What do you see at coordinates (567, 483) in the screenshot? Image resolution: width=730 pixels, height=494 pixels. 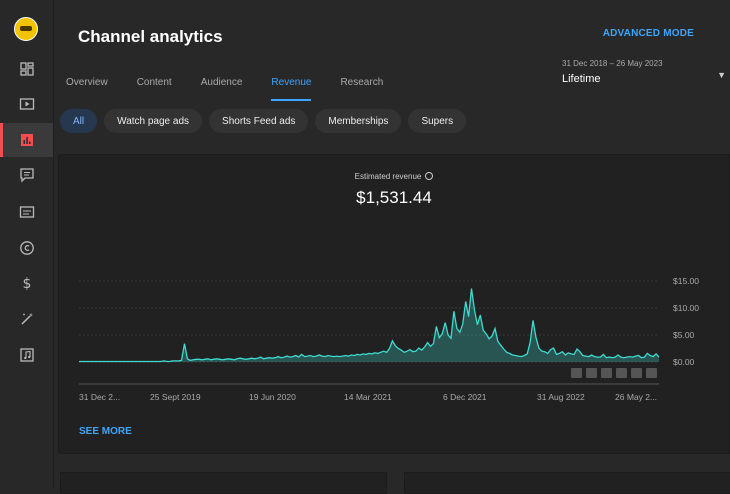 I see `bottom-card-right` at bounding box center [567, 483].